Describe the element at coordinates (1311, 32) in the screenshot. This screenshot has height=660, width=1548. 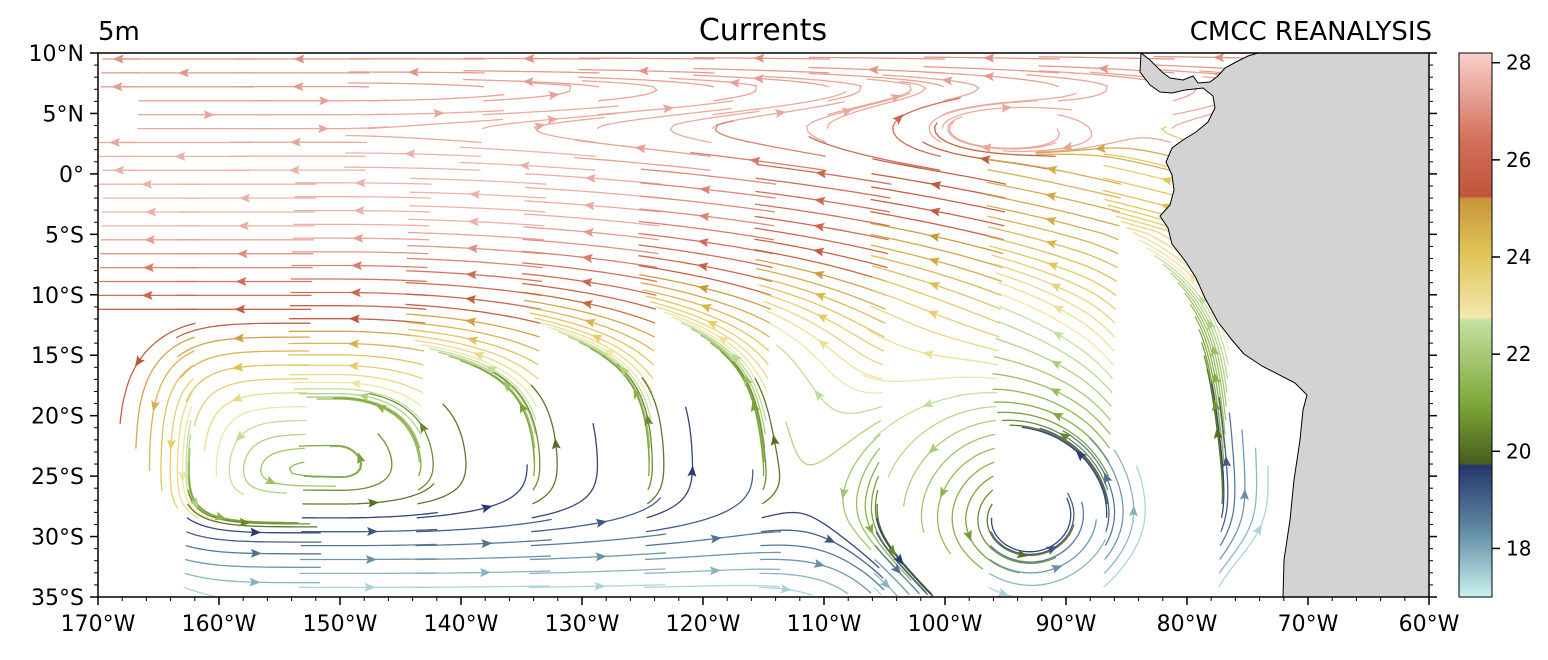
I see `source-label: CMCC REANALYSIS` at that location.